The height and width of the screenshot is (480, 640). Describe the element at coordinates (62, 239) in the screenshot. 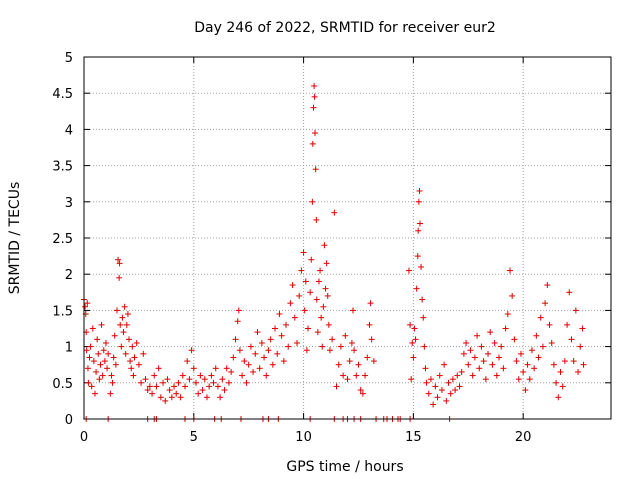

I see `y-tick-labels: 0 0.5 1 1.5 2 2.5 3 3.5 4 4.5 5` at that location.